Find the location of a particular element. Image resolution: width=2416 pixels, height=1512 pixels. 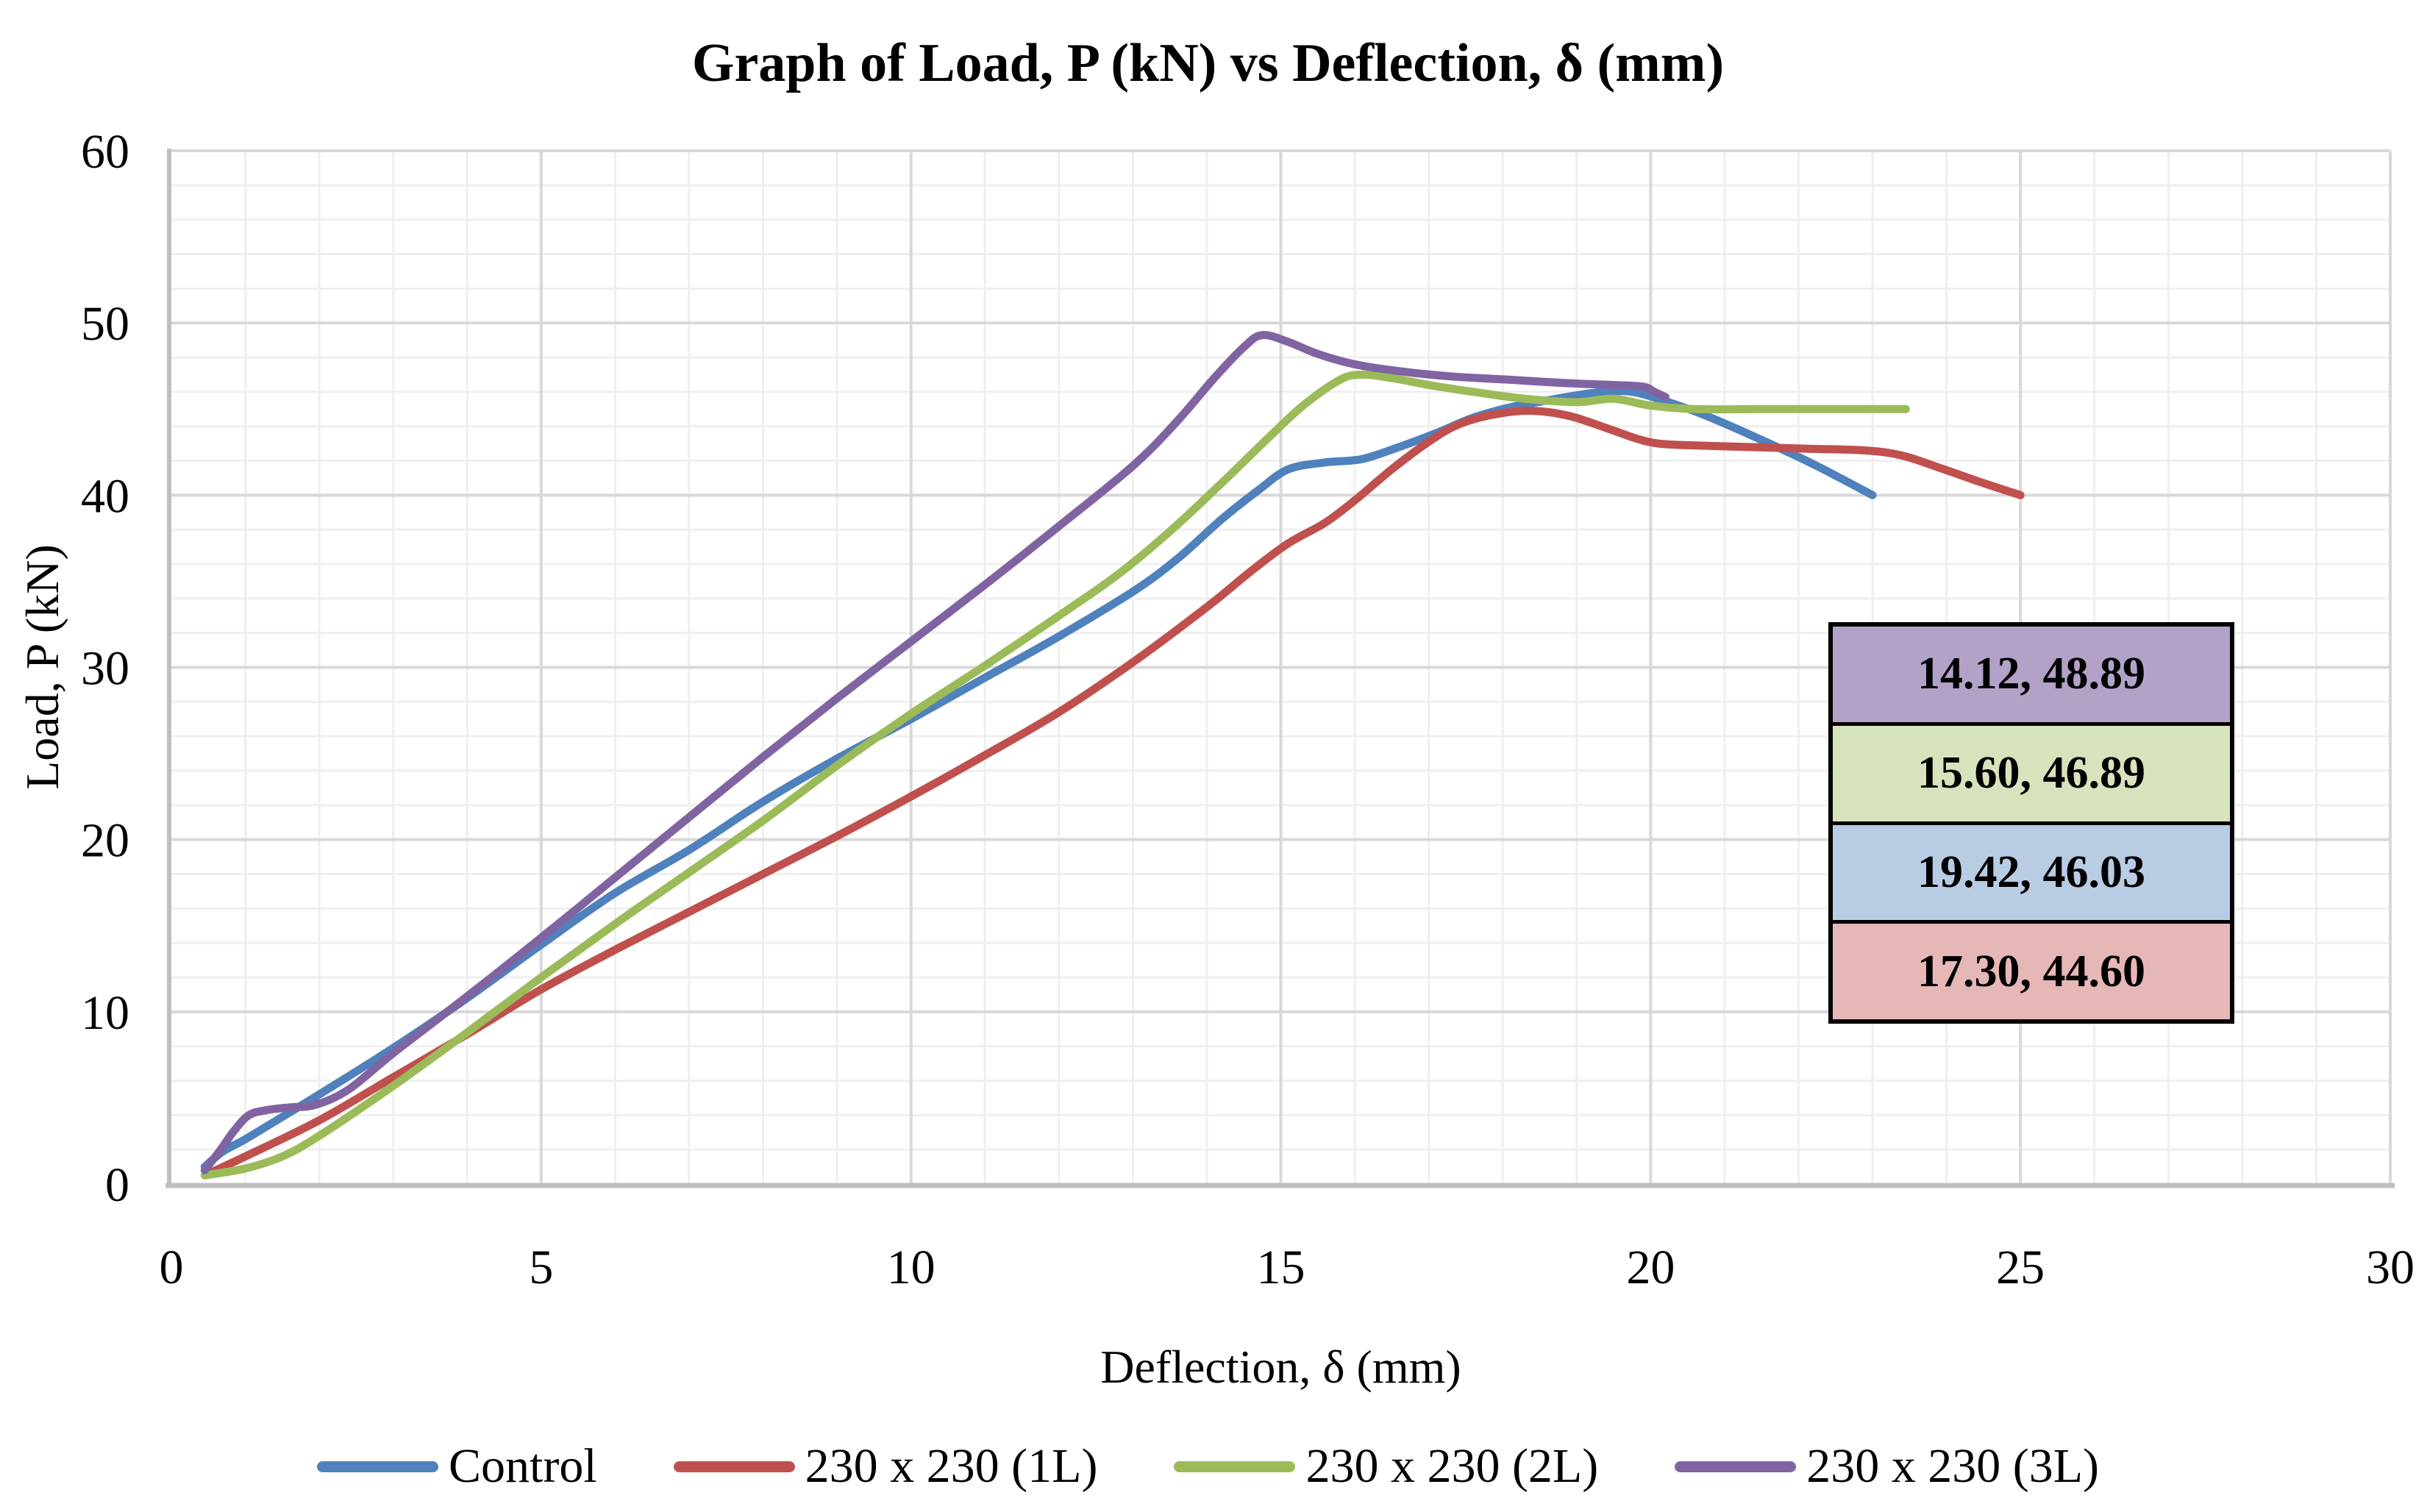

legend-item-230x230-1l: 230 x 230 (1L) is located at coordinates (885, 1466).